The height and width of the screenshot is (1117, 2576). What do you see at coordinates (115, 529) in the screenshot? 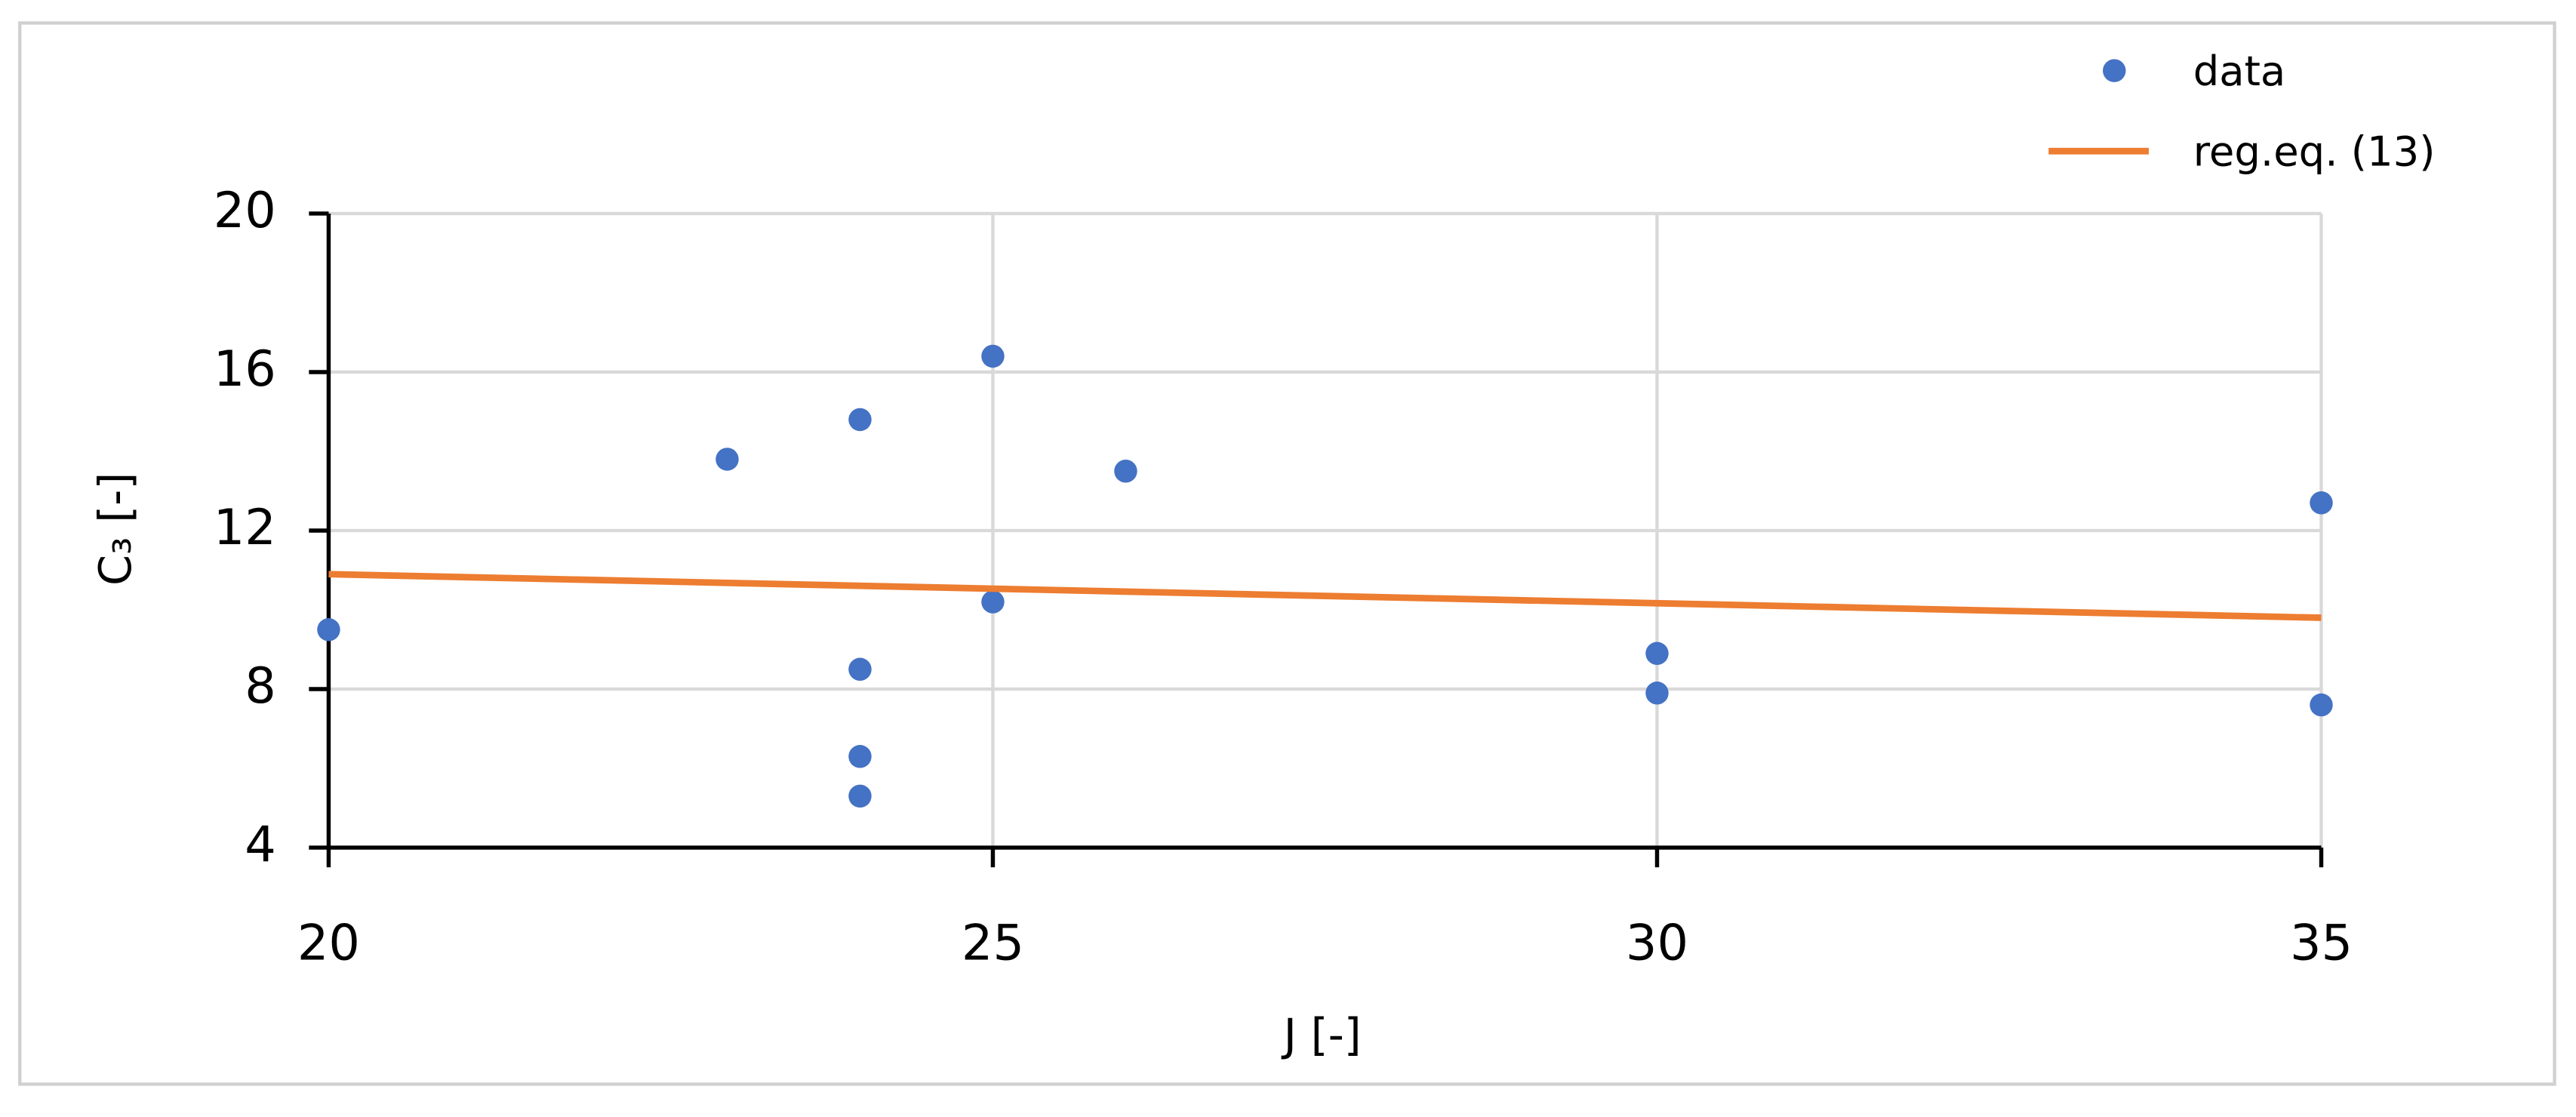
I see `y-axis-label: C₃ [-]` at bounding box center [115, 529].